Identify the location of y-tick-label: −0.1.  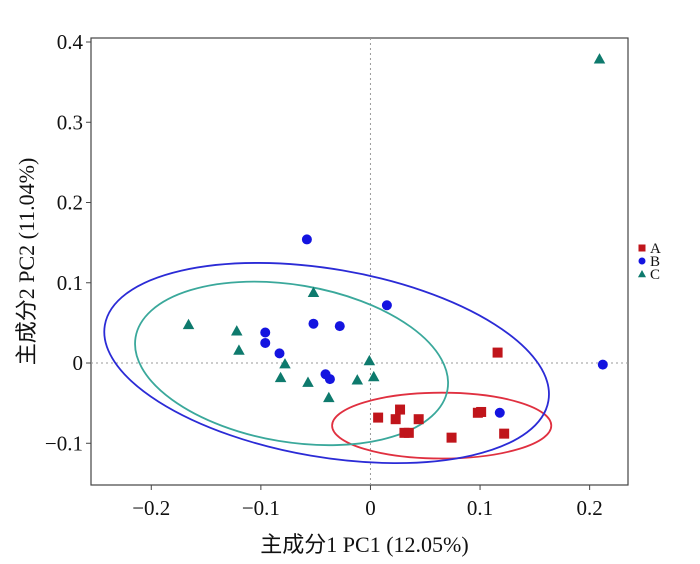
(64, 443).